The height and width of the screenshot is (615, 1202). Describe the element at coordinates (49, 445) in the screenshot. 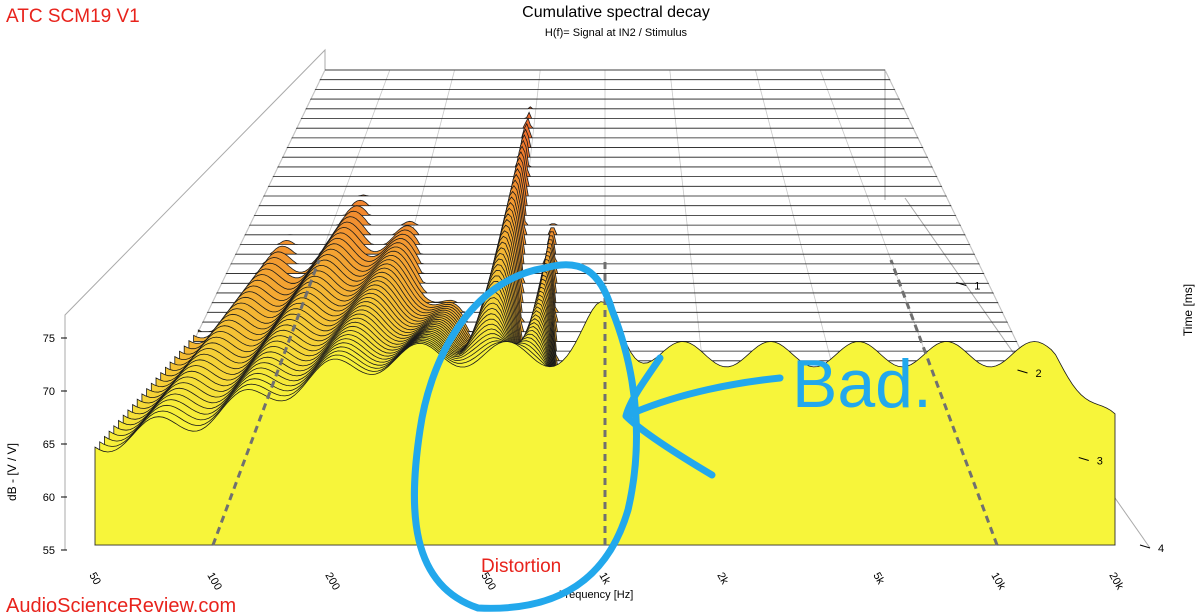

I see `y-tick-label: 65` at that location.